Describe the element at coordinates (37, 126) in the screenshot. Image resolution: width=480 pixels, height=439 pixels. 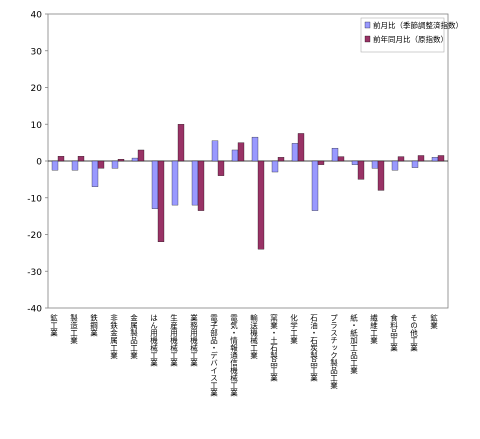
I see `y-tick-label: 10` at that location.